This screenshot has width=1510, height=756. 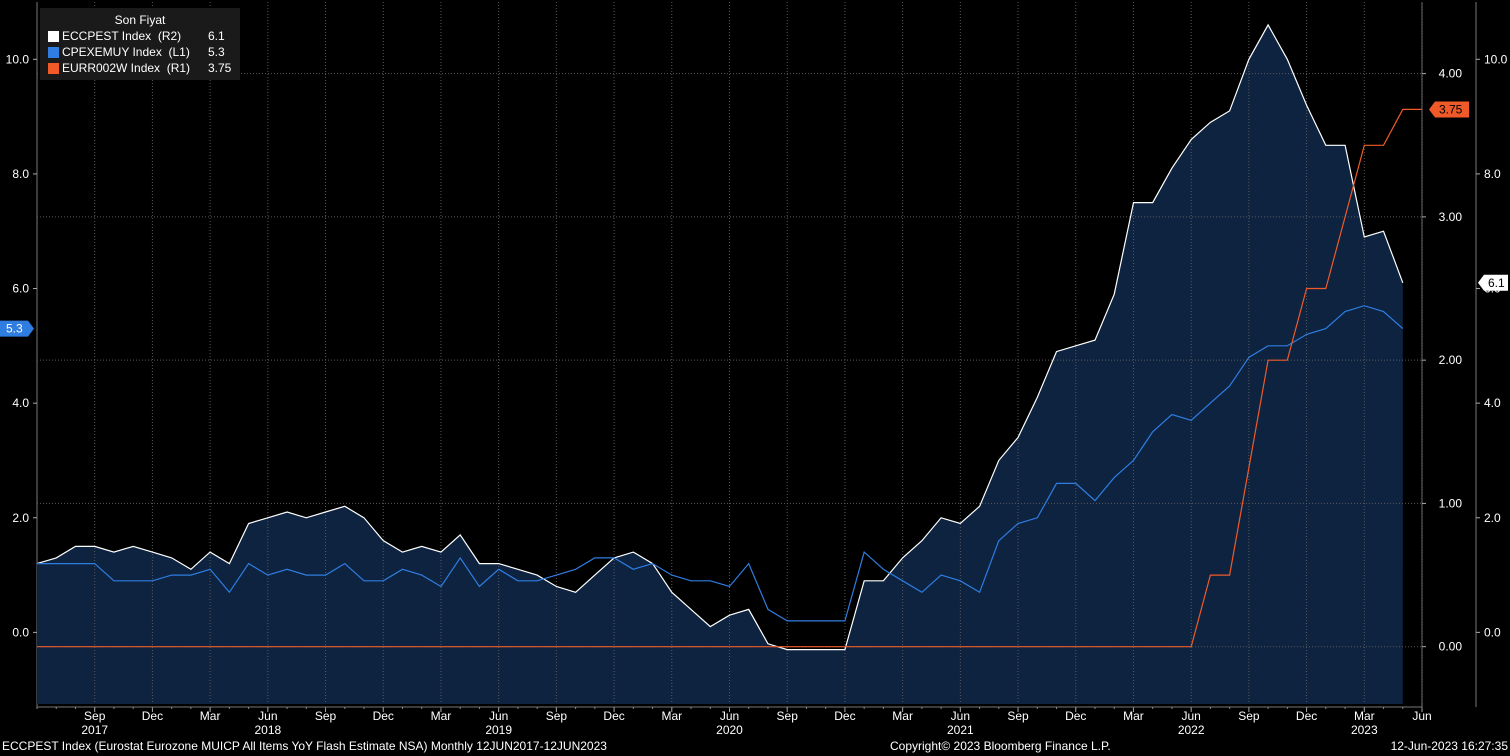 What do you see at coordinates (1451, 360) in the screenshot?
I see `tick-label-r1: 2.00` at bounding box center [1451, 360].